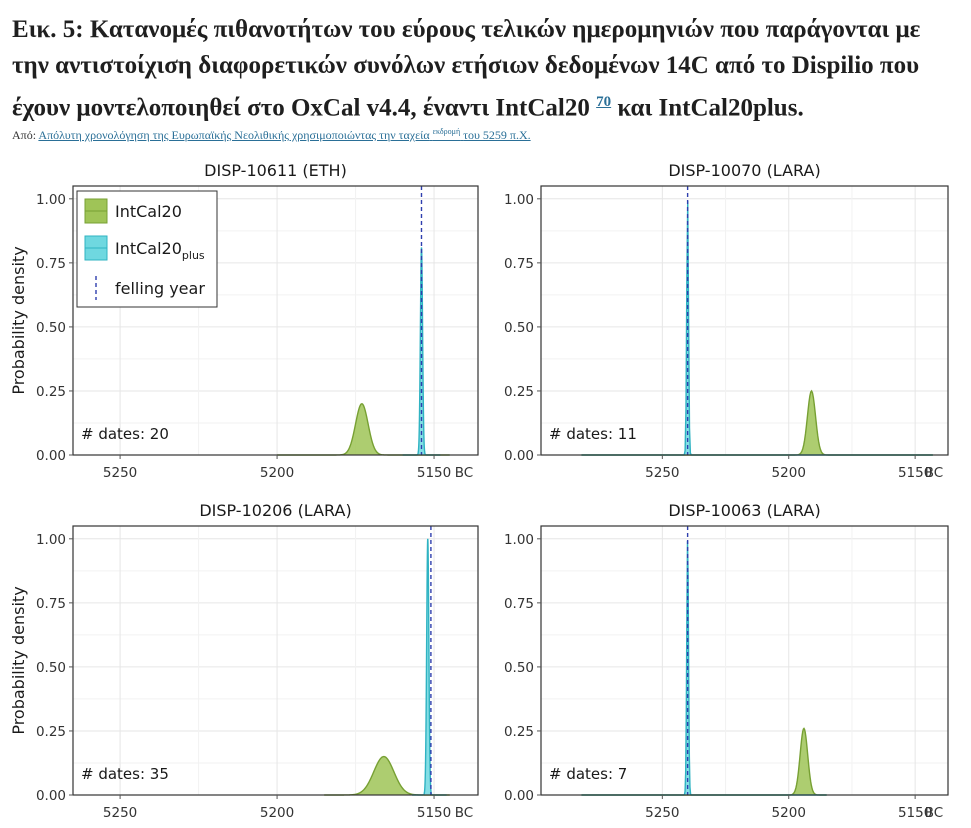 This screenshot has height=828, width=971. Describe the element at coordinates (421, 351) in the screenshot. I see `intcal20plus-density-area` at that location.